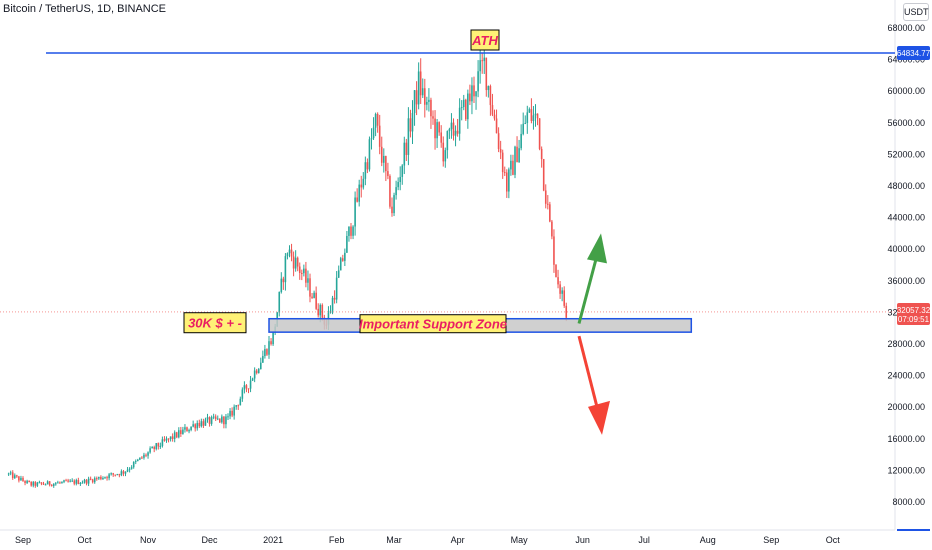 The height and width of the screenshot is (550, 932). I want to click on time-tick-label: Nov, so click(148, 540).